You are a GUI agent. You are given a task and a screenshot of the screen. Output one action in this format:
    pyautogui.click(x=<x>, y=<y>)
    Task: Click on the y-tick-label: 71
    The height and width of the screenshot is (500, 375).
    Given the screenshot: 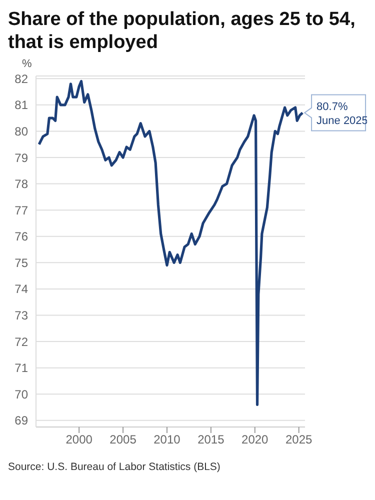 What is the action you would take?
    pyautogui.click(x=21, y=368)
    